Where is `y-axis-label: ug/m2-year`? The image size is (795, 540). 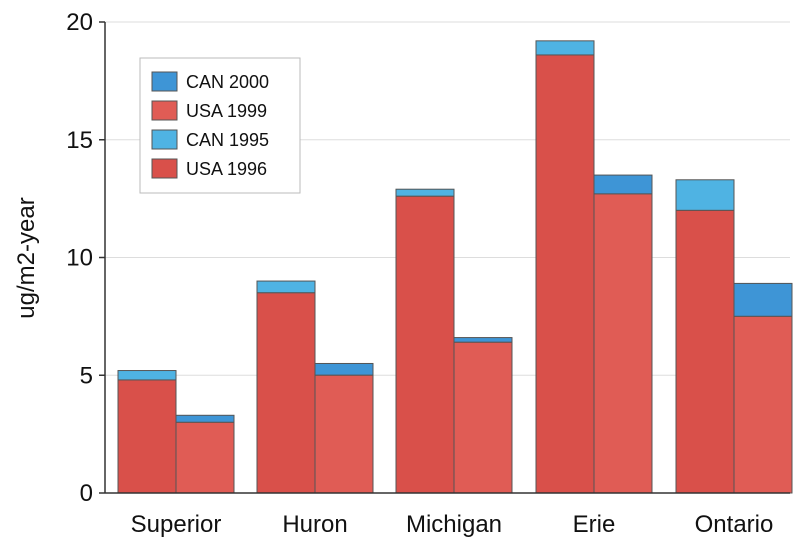
y-axis-label: ug/m2-year is located at coordinates (26, 257).